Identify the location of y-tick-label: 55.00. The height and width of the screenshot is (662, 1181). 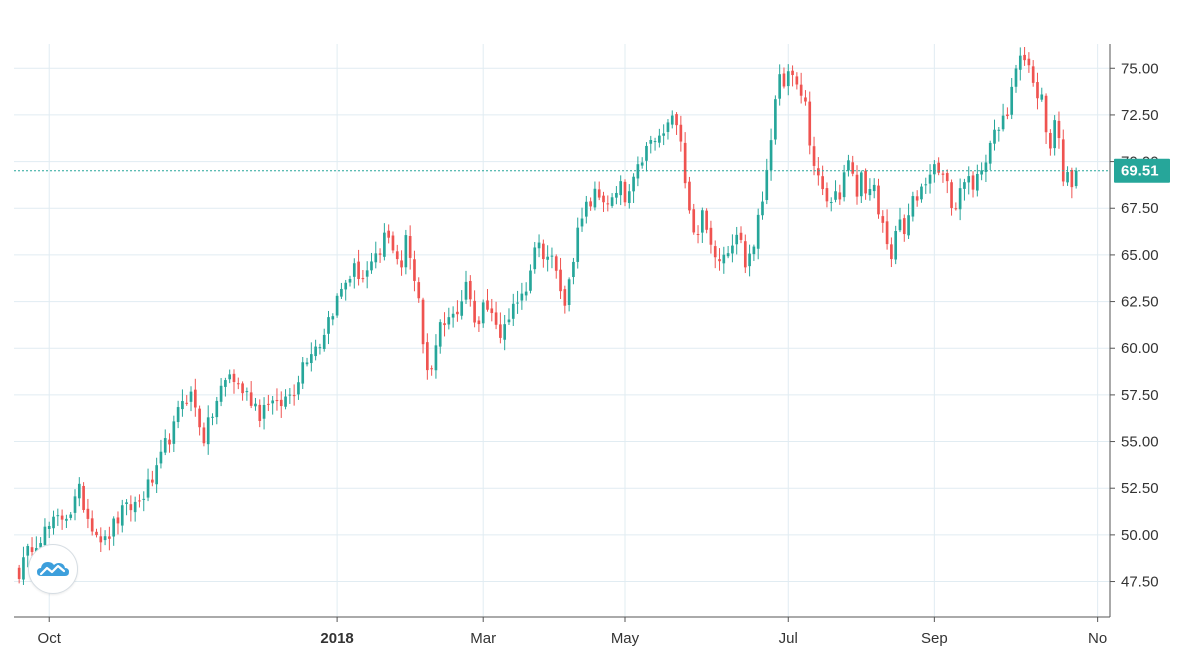
(1140, 442).